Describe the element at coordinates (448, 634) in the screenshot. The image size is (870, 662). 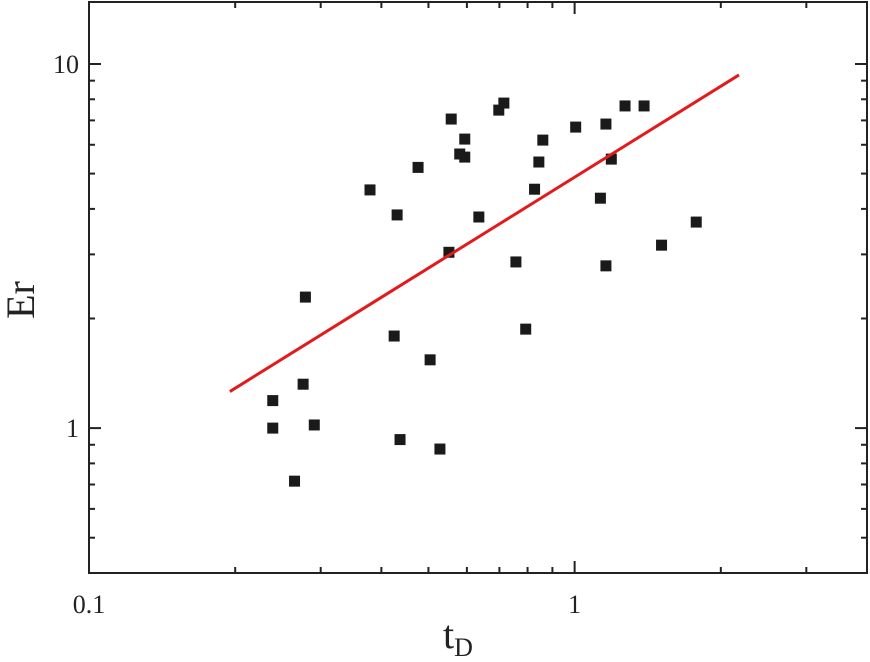
I see `x-axis-label-main: t` at that location.